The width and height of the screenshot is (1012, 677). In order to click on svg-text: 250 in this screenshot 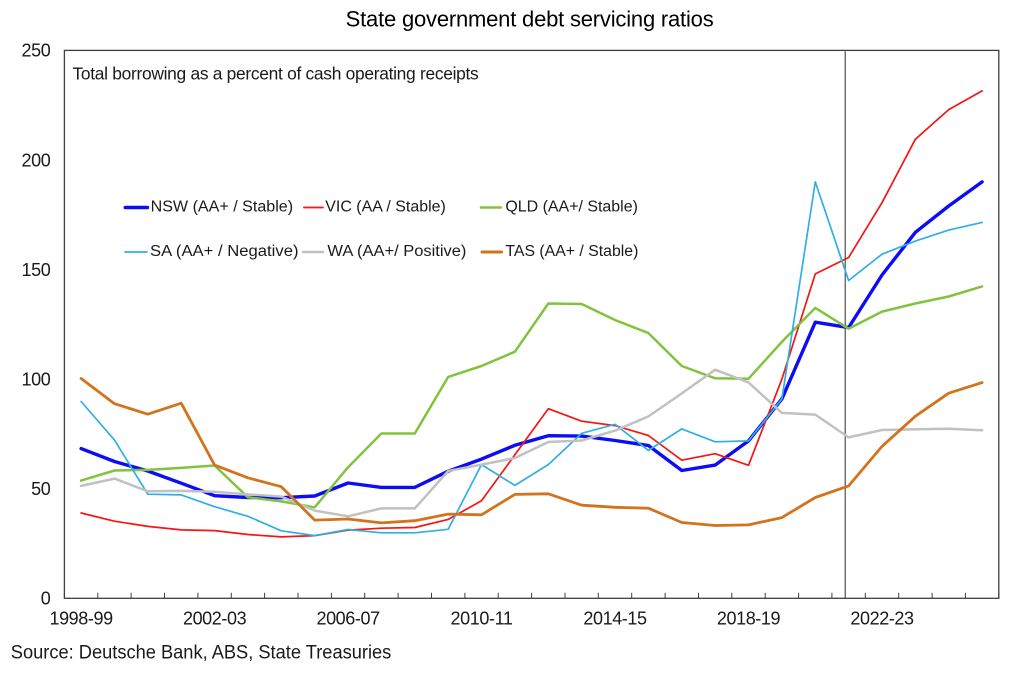, I will do `click(36, 51)`.